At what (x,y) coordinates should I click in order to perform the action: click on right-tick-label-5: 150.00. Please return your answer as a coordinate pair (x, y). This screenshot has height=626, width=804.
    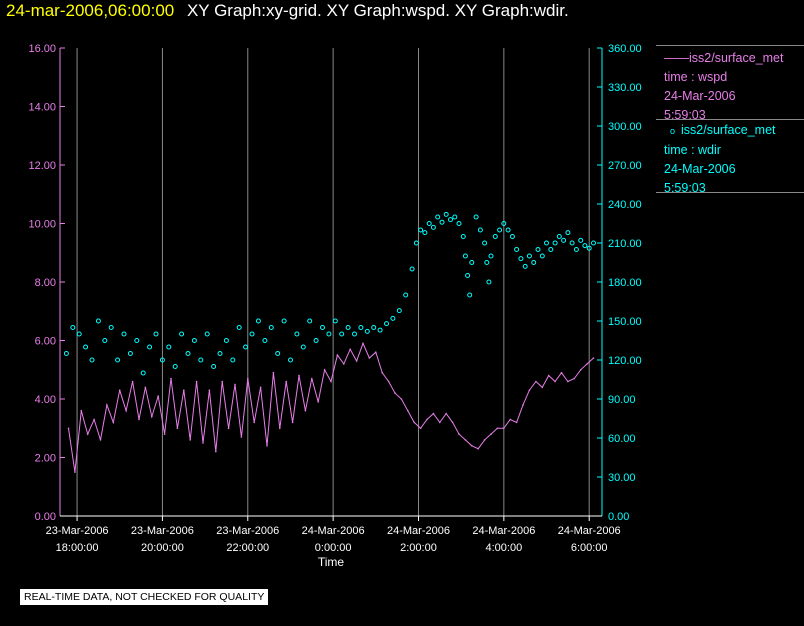
    Looking at the image, I should click on (625, 322).